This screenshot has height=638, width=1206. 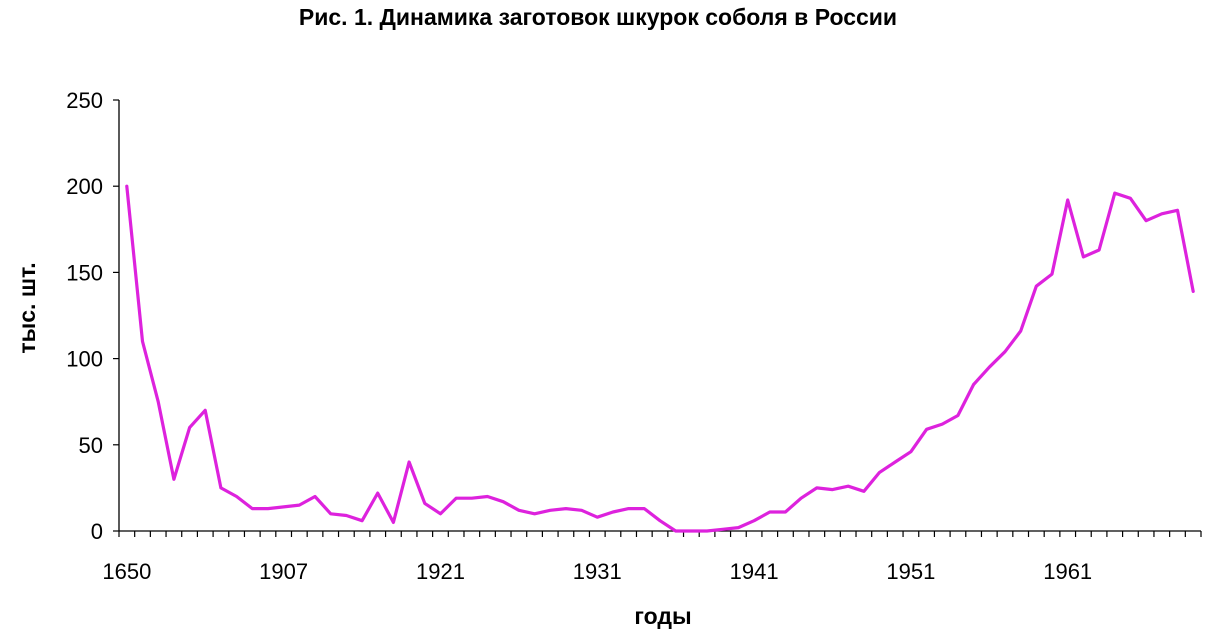 I want to click on y-axis-ticks: 0 50 100 150 200 250, so click(x=92, y=316).